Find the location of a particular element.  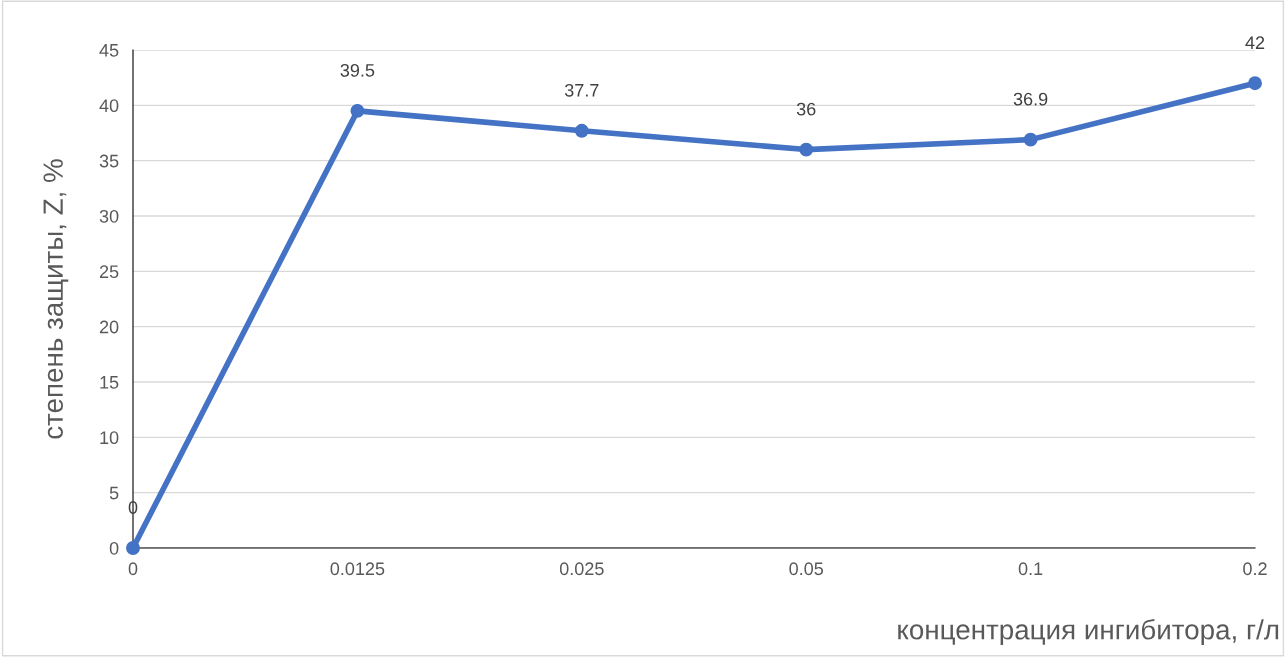

x-tick-label: 0.05 is located at coordinates (806, 569).